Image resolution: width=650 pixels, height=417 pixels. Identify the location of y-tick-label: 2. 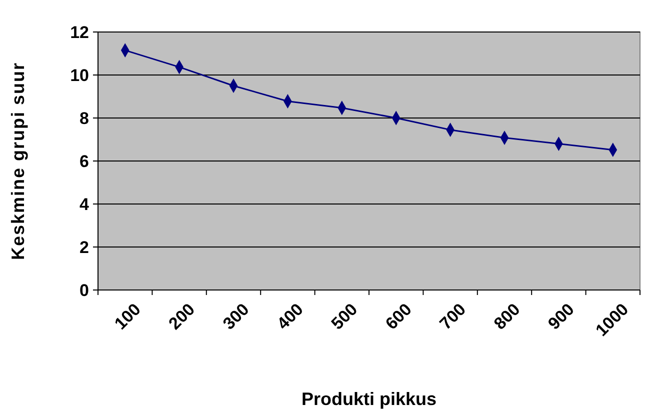
(84, 247).